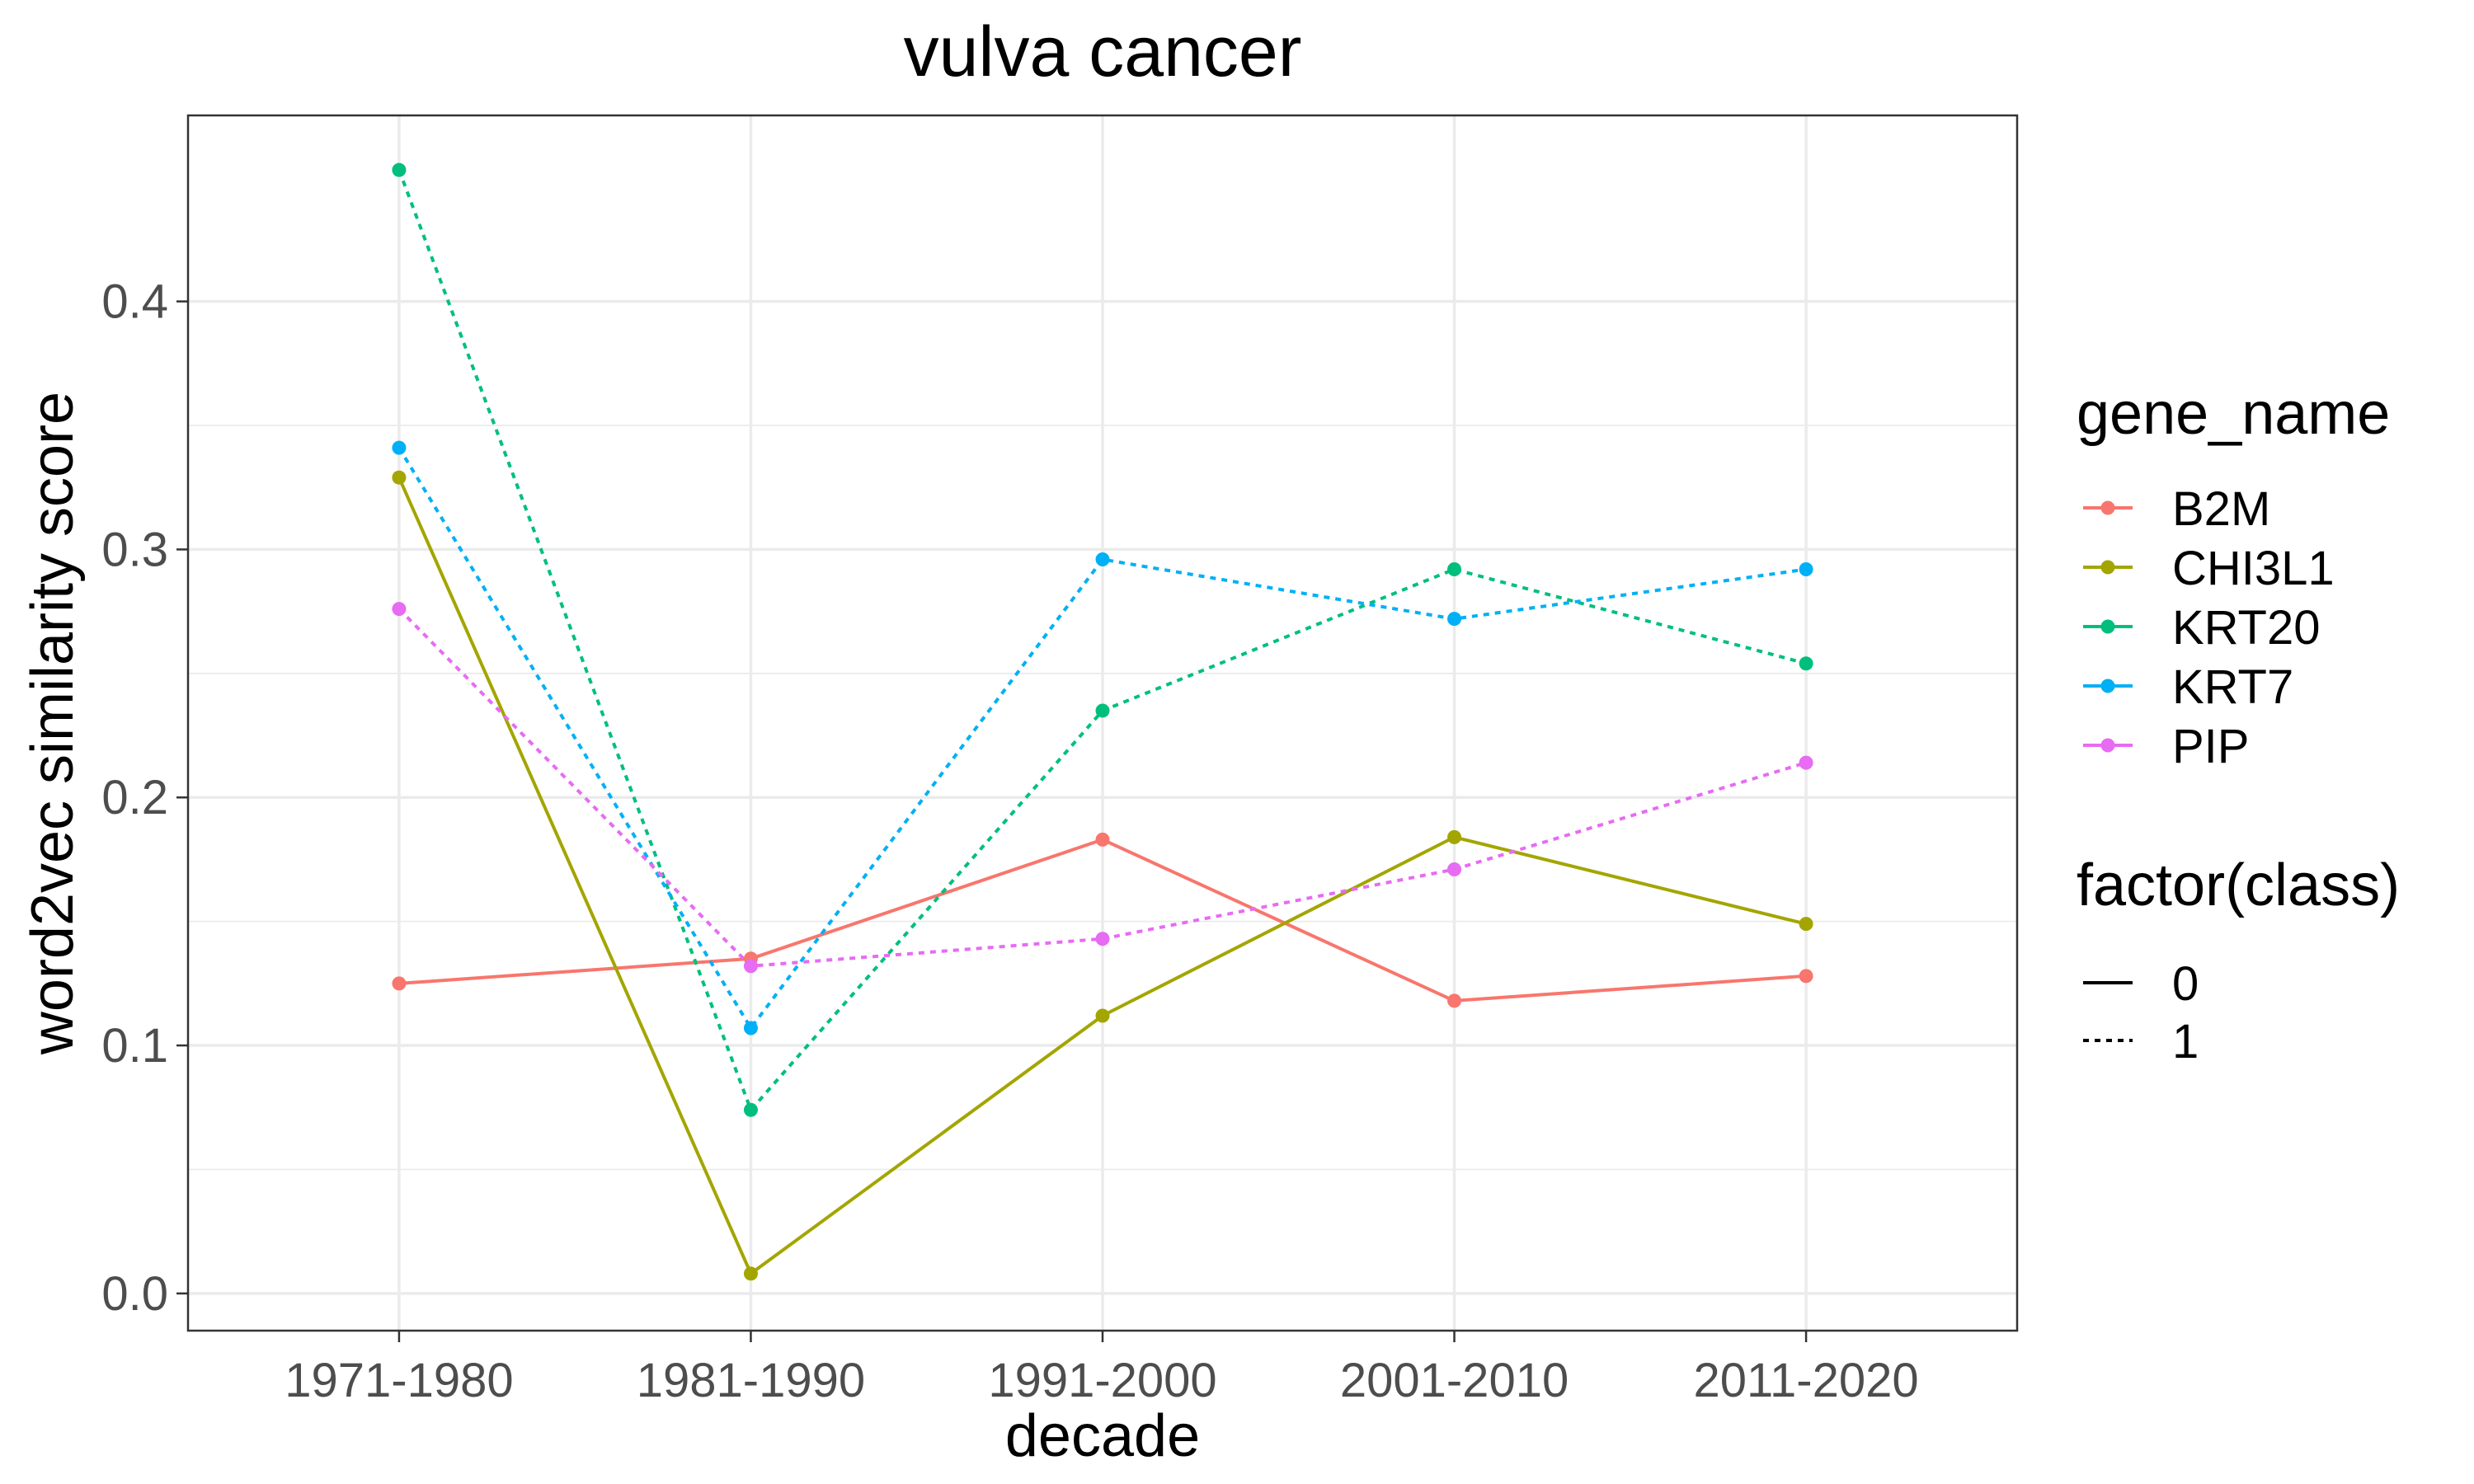 This screenshot has height=1484, width=2474. I want to click on legend-key-point-pip, so click(2107, 745).